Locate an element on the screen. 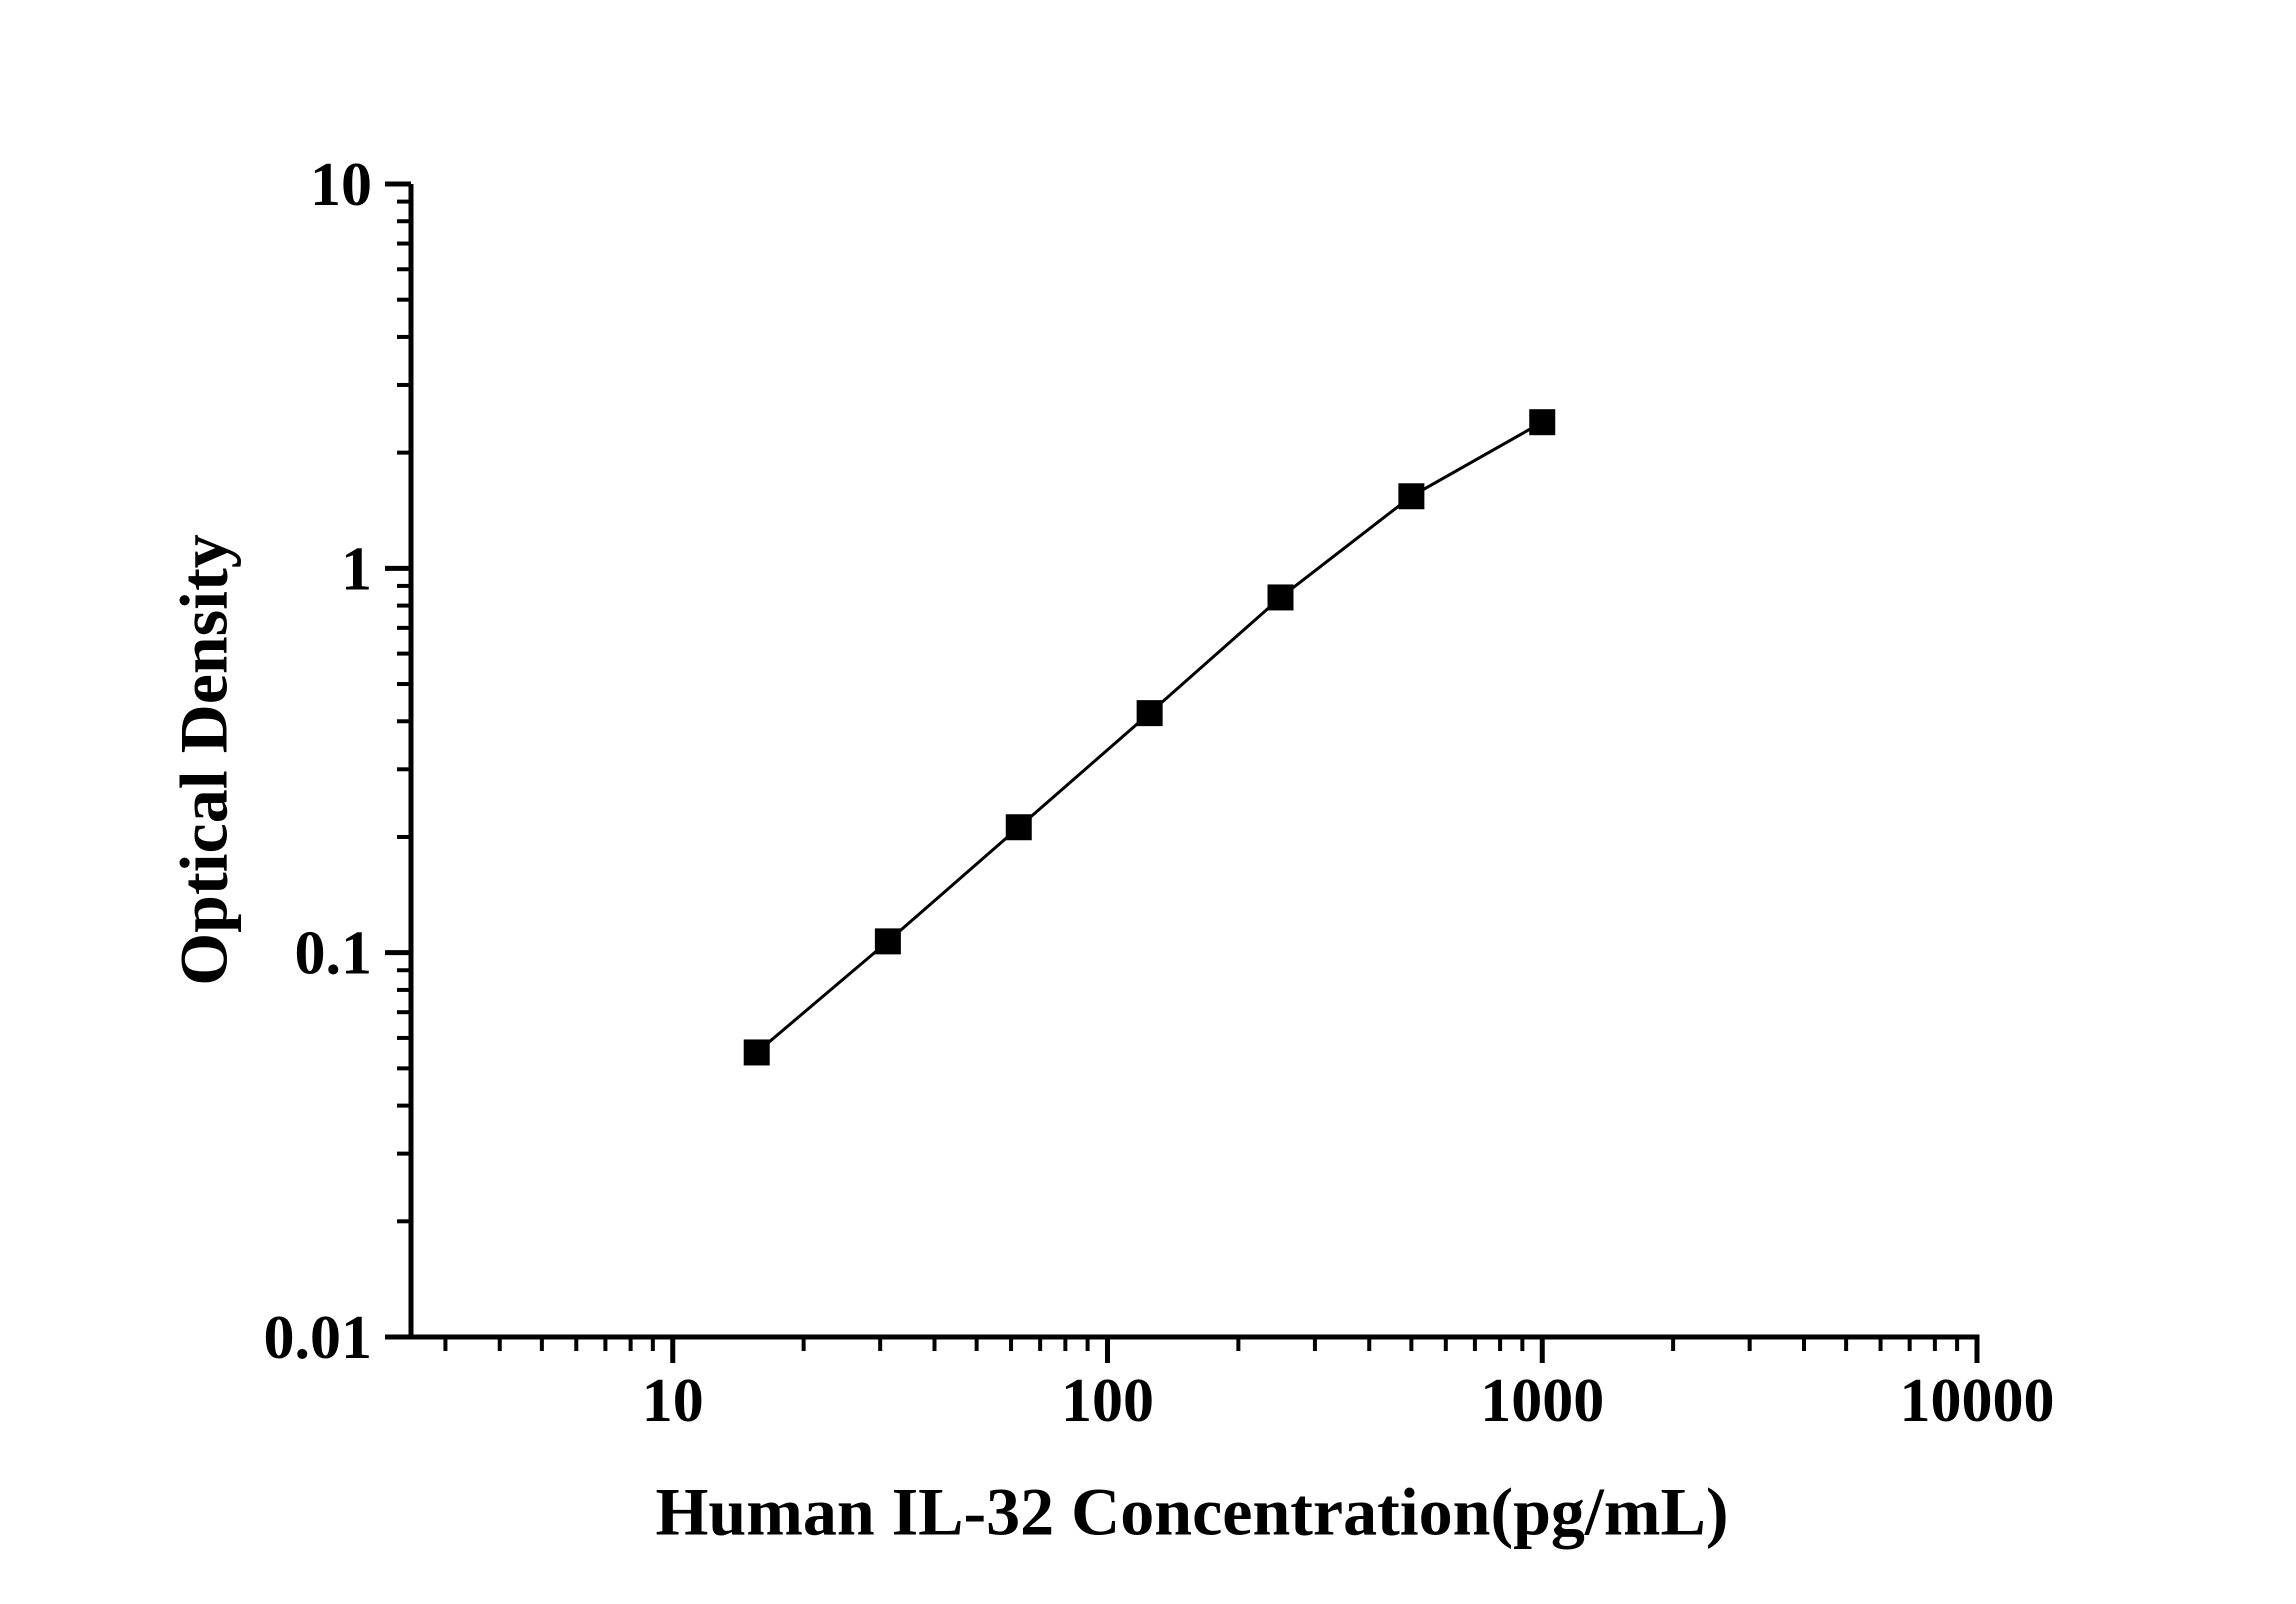 This screenshot has height=1604, width=2296. y-axis: 10 1 0.1 0.01 is located at coordinates (339, 761).